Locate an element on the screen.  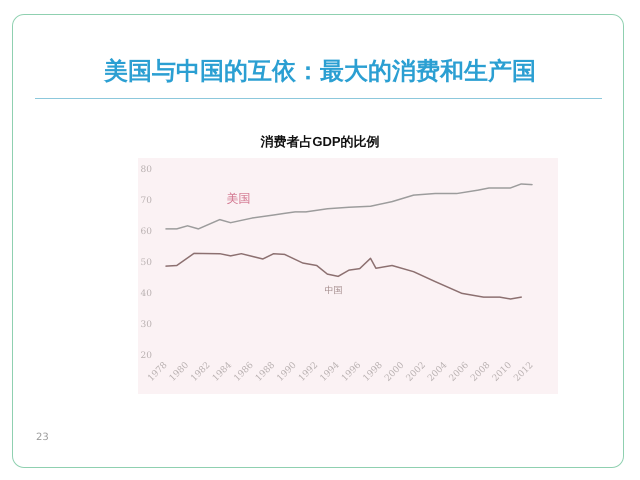
y-tick-label: 70 is located at coordinates (146, 201).